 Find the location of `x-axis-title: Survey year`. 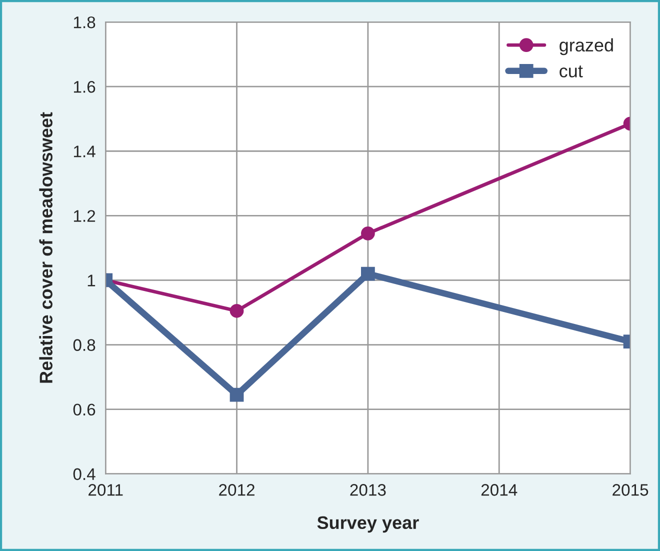

x-axis-title: Survey year is located at coordinates (368, 524).